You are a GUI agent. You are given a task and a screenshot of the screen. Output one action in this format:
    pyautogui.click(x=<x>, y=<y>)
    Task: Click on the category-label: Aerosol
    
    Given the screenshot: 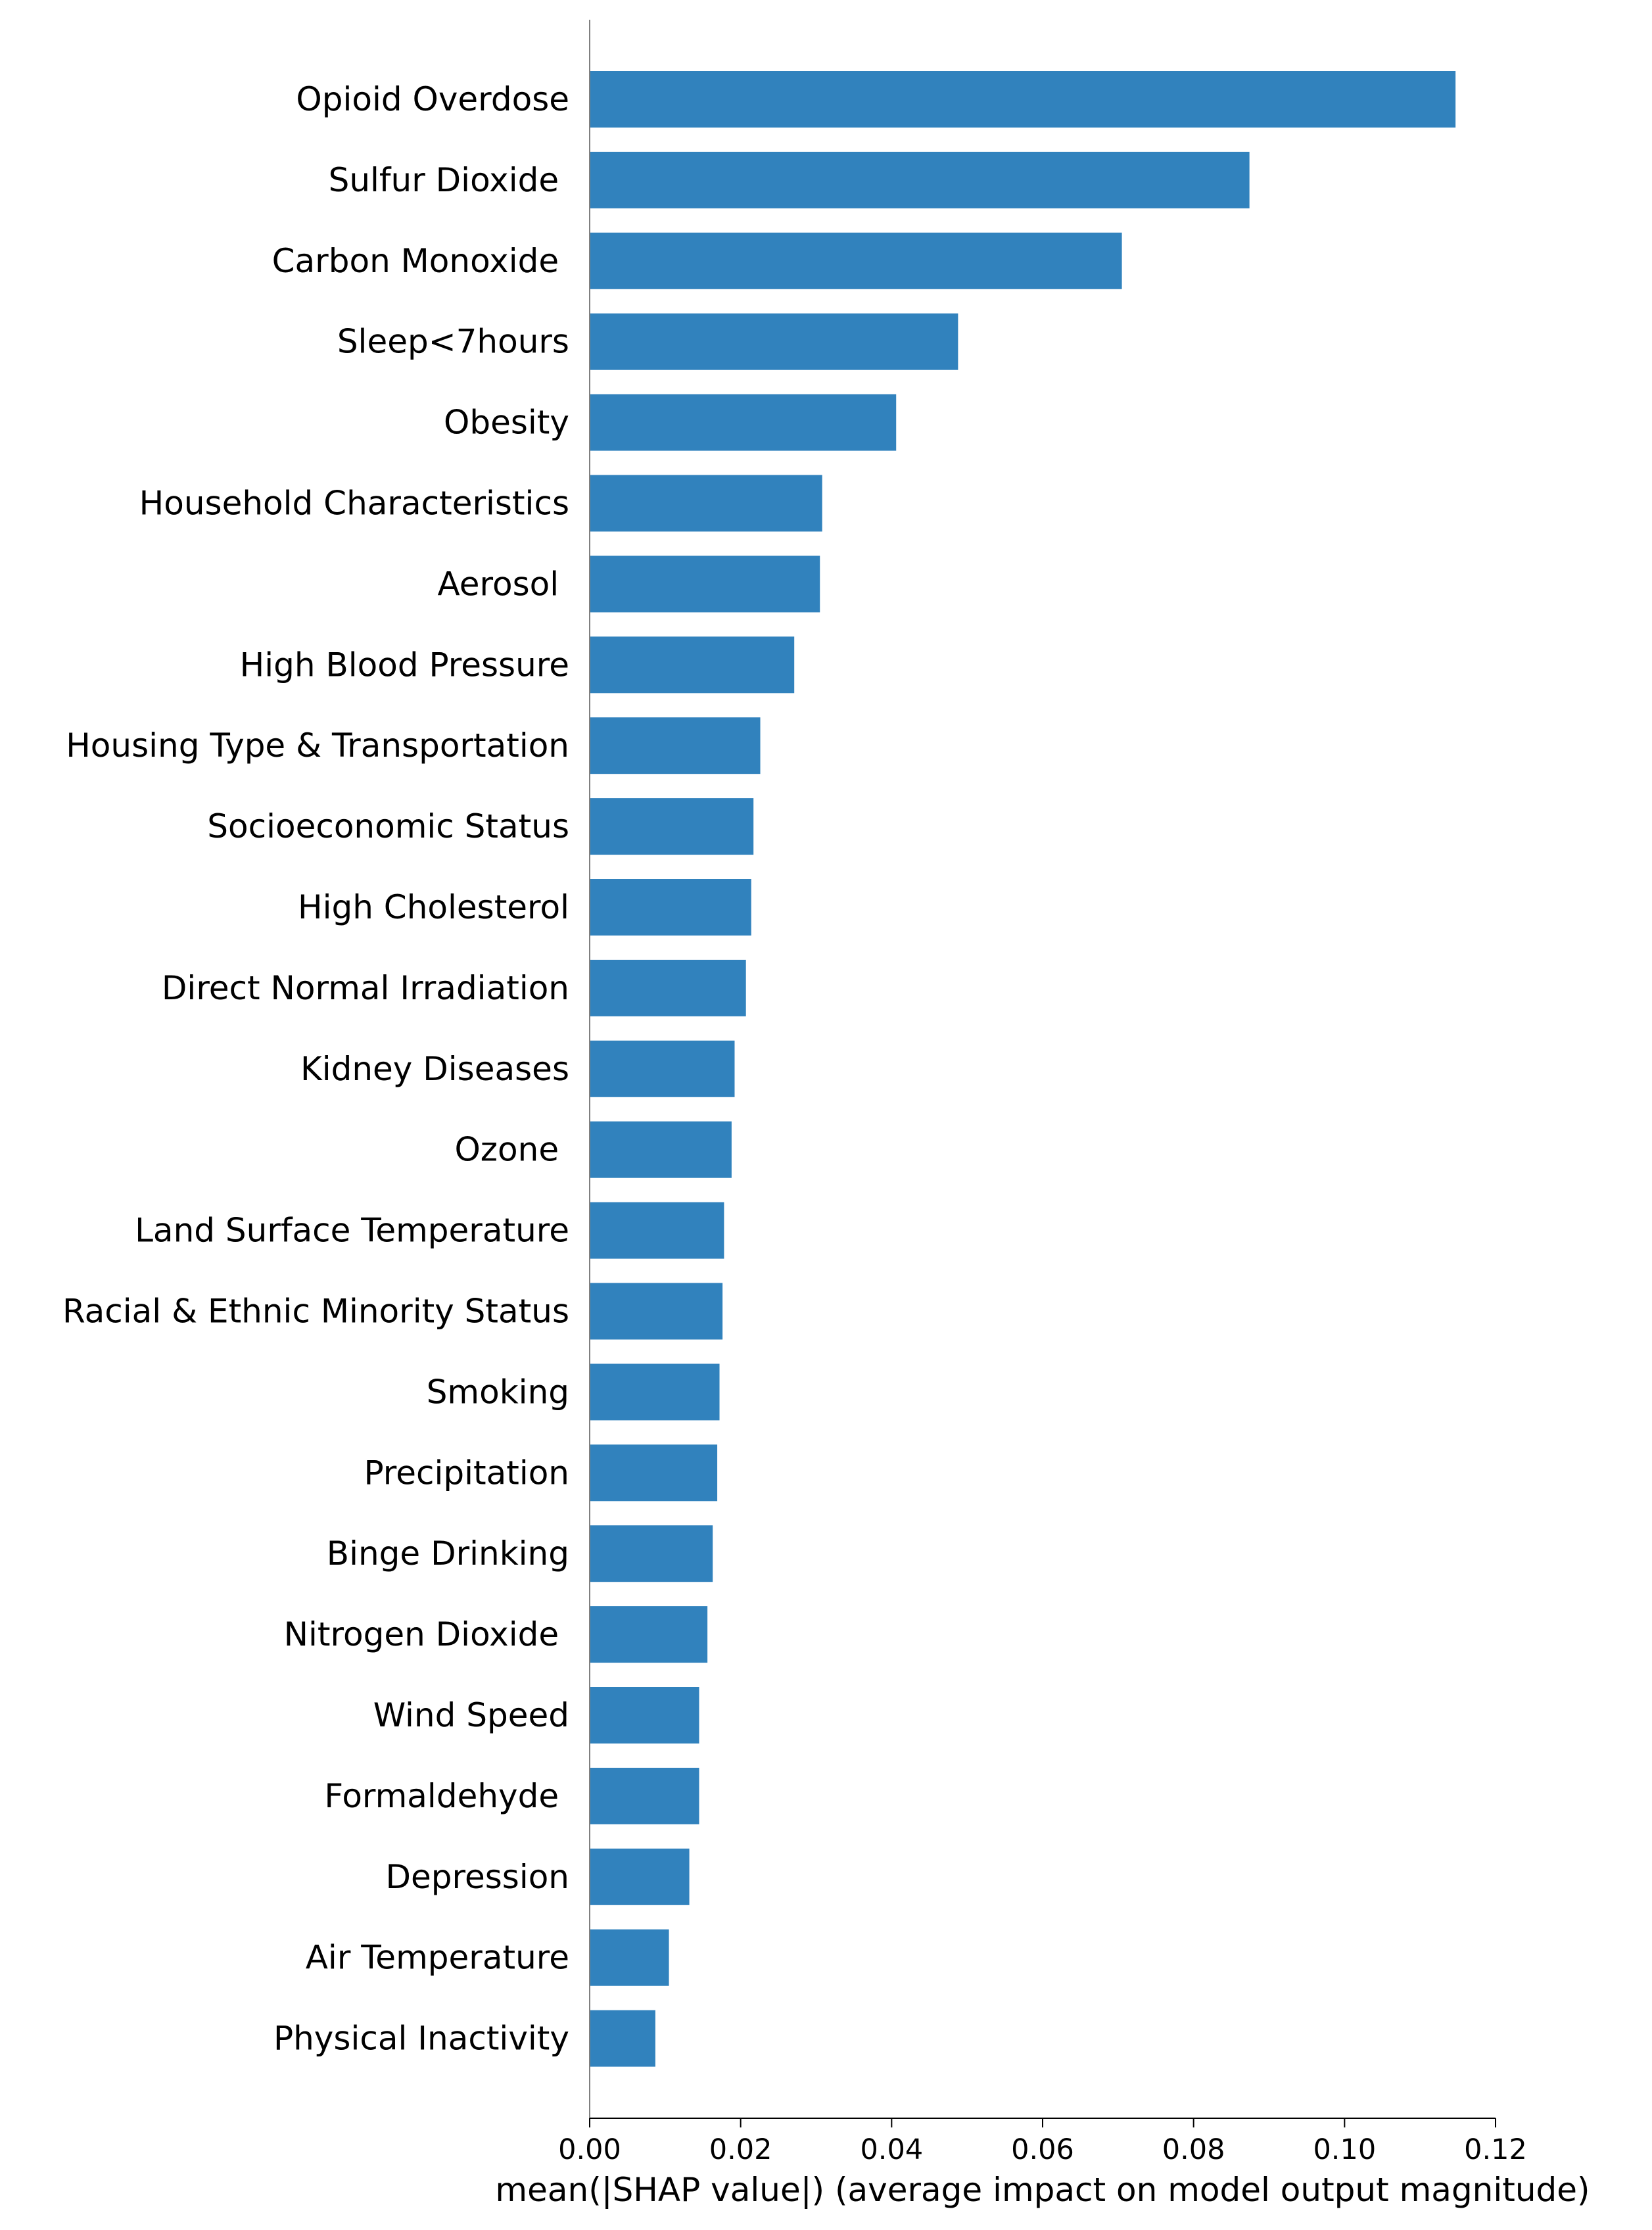 What is the action you would take?
    pyautogui.click(x=503, y=584)
    